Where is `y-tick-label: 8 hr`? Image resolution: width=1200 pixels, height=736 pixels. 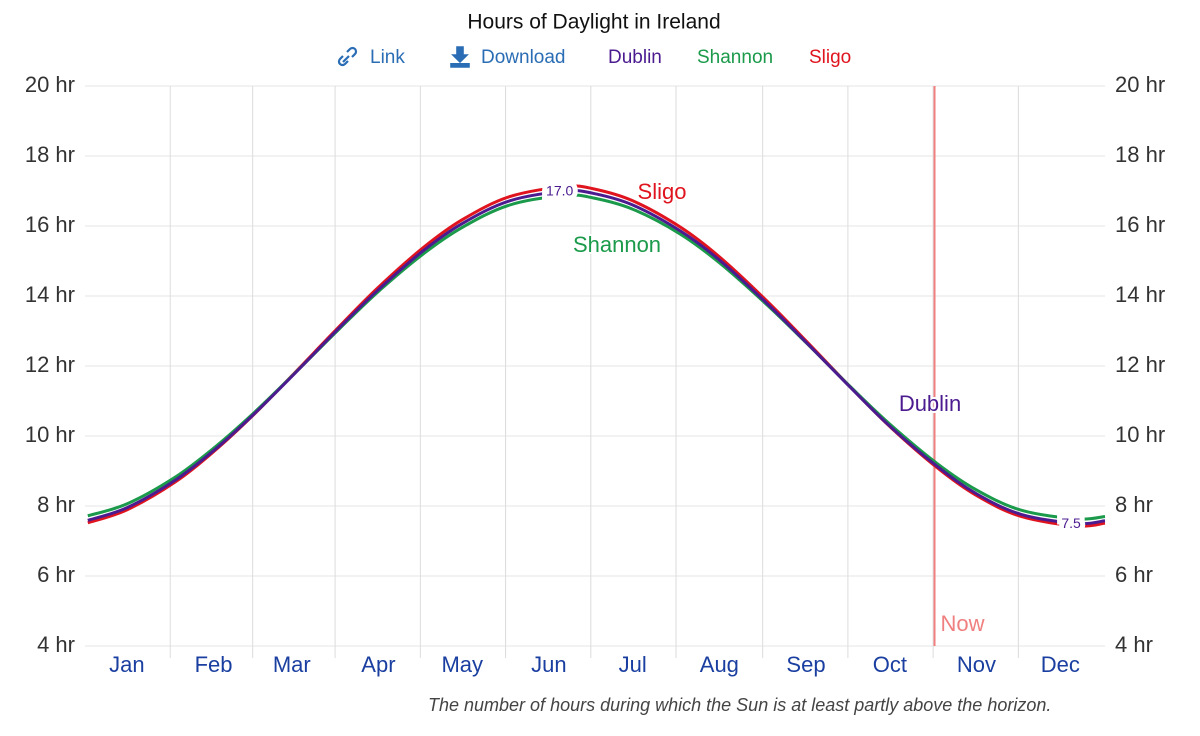
y-tick-label: 8 hr is located at coordinates (56, 504).